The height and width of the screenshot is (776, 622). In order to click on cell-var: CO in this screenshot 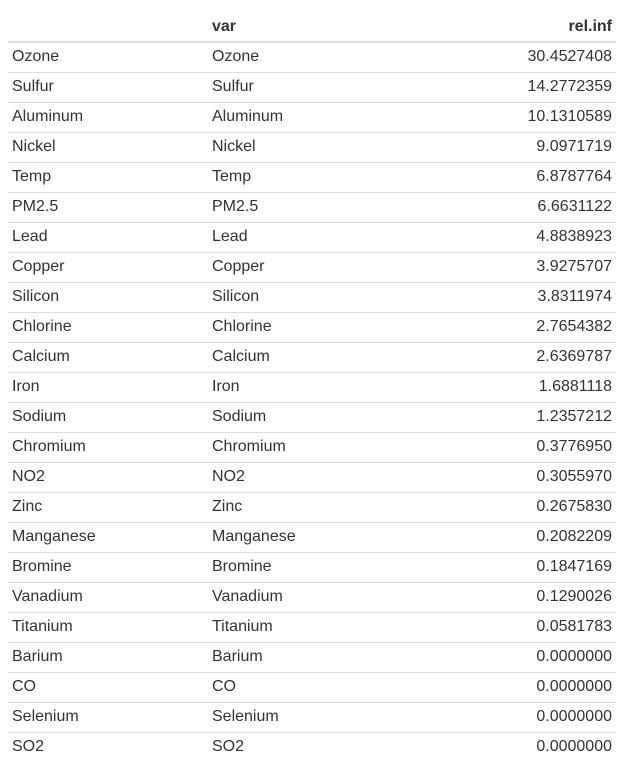, I will do `click(308, 686)`.